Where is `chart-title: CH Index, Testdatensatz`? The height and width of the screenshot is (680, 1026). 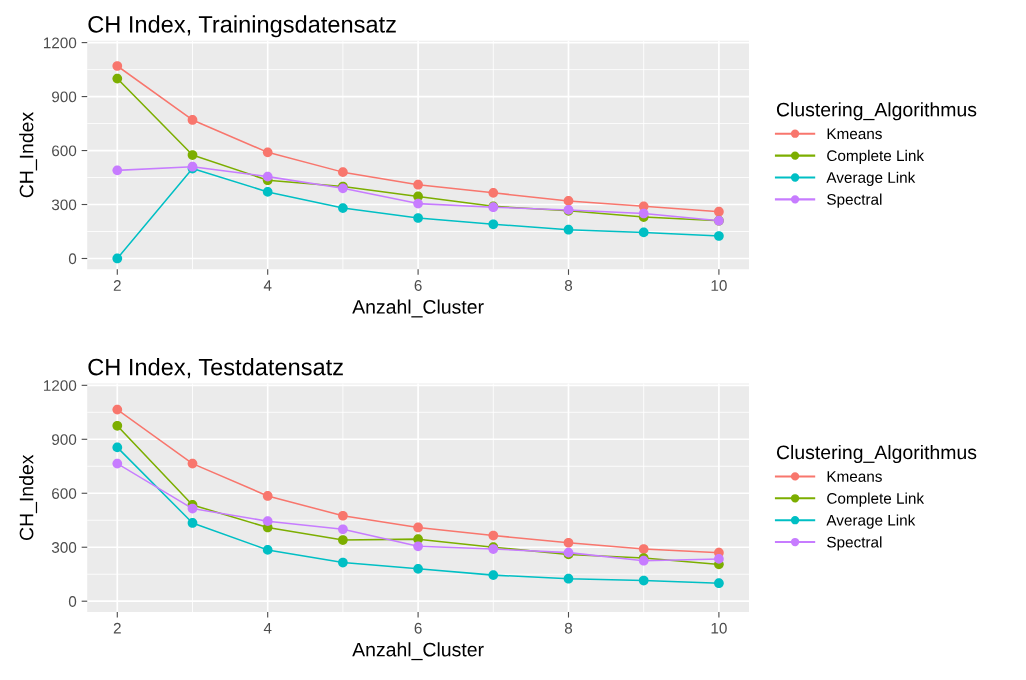
chart-title: CH Index, Testdatensatz is located at coordinates (215, 368).